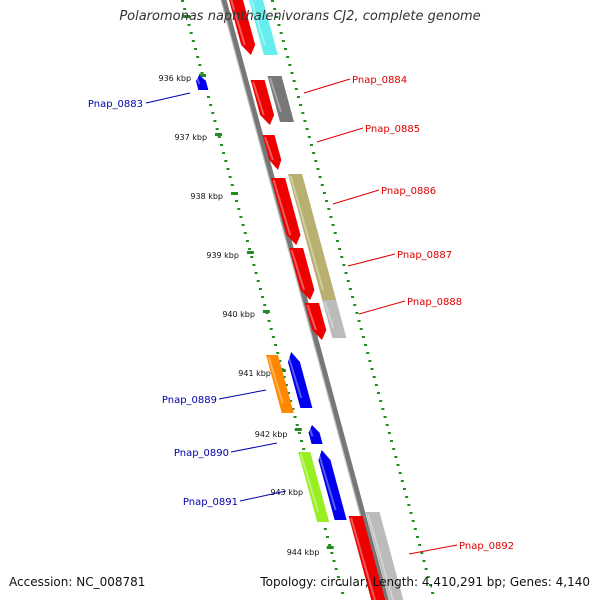 Image resolution: width=600 pixels, height=600 pixels. What do you see at coordinates (303, 552) in the screenshot?
I see `kbp-tick-label: 944 kbp` at bounding box center [303, 552].